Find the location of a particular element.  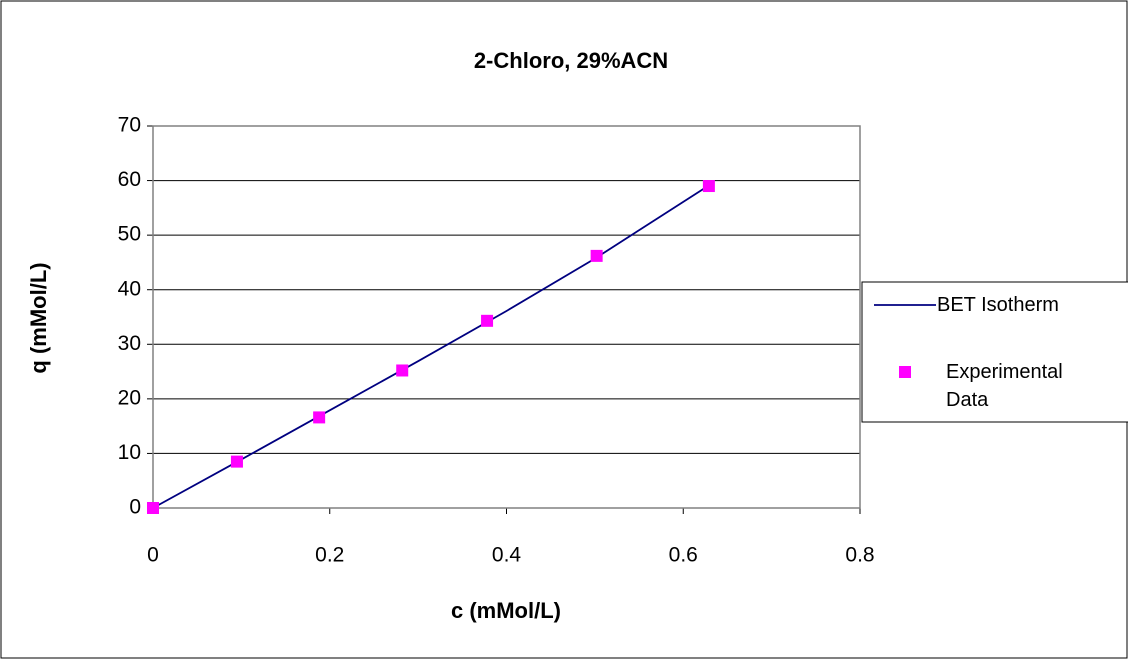

x-tick-label: 0.8 is located at coordinates (859, 555).